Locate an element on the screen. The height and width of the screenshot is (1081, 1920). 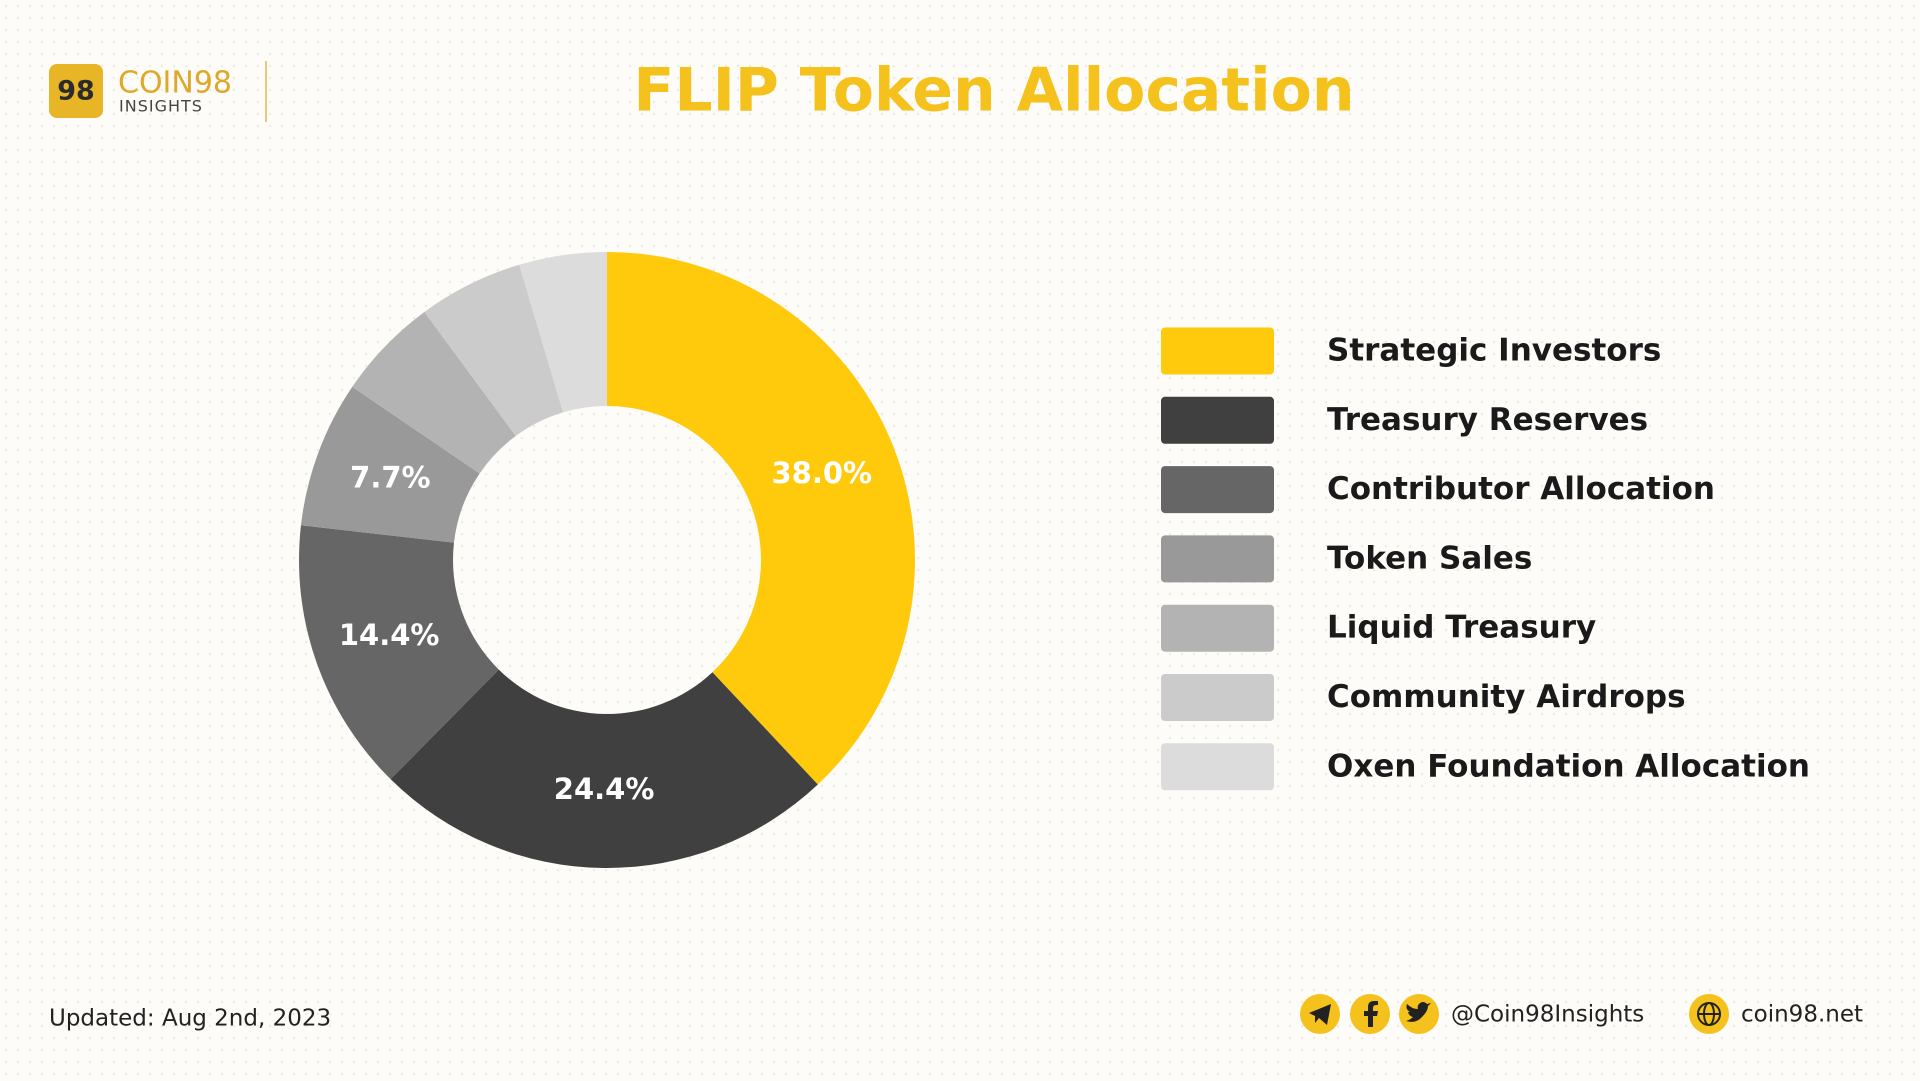
legend-label: Liquid Treasury is located at coordinates (1461, 628).